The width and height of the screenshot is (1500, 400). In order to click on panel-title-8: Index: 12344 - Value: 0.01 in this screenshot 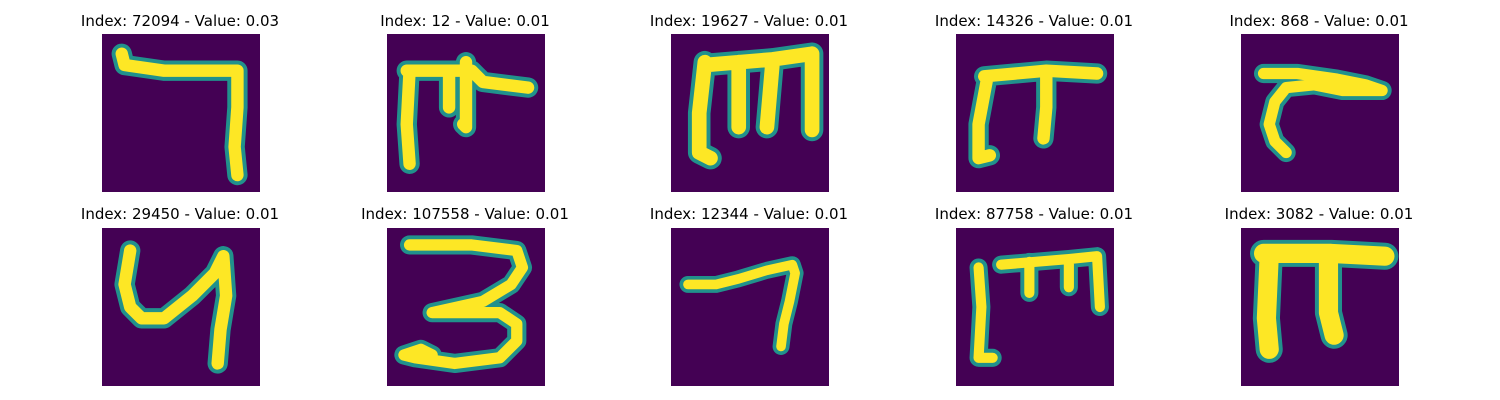, I will do `click(749, 214)`.